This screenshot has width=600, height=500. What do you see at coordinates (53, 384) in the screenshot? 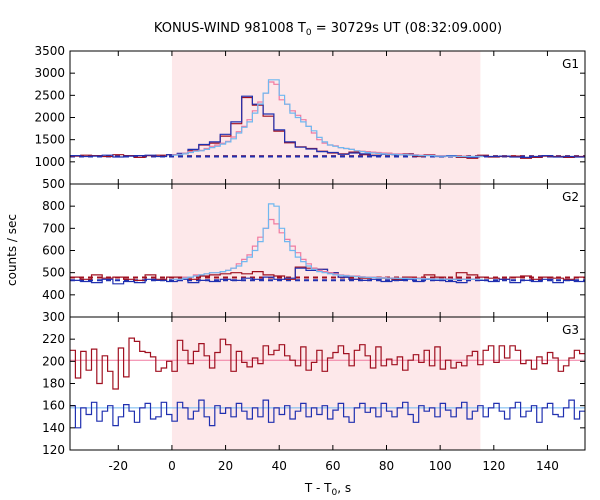
I see `y-tick-label: 180` at bounding box center [53, 384].